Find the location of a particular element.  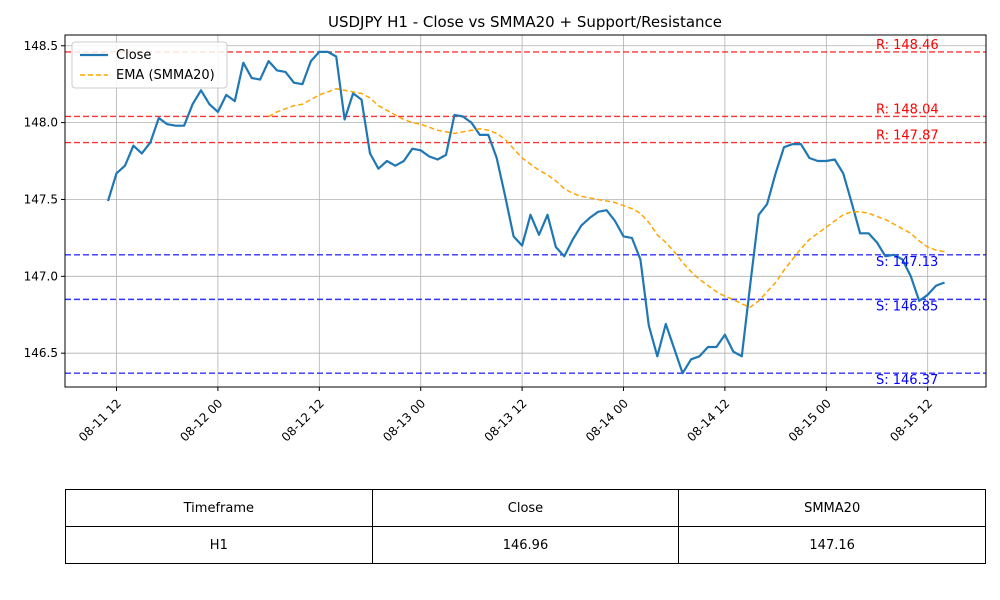

legend-box is located at coordinates (149, 65).